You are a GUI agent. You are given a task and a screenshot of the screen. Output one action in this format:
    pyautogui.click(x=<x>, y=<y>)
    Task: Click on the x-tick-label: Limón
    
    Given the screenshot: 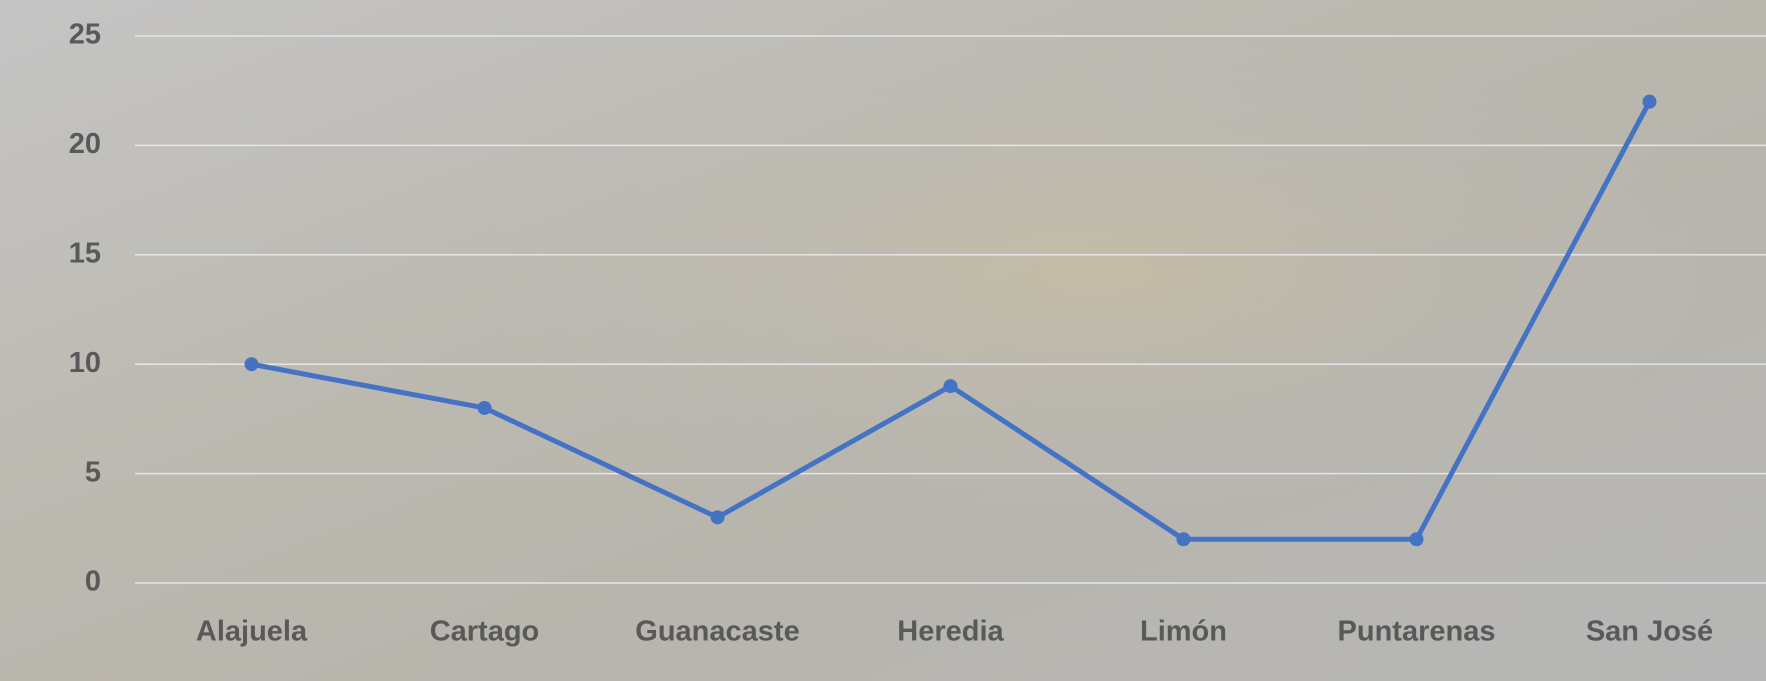 What is the action you would take?
    pyautogui.click(x=1183, y=632)
    